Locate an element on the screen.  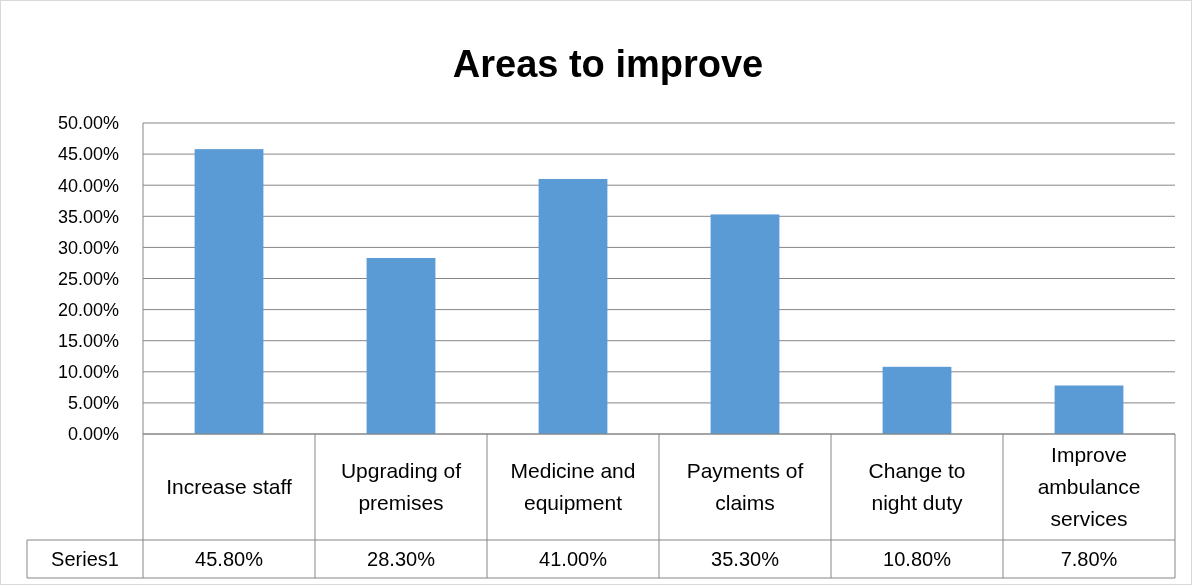
y-tick-label: 35.00% is located at coordinates (88, 216).